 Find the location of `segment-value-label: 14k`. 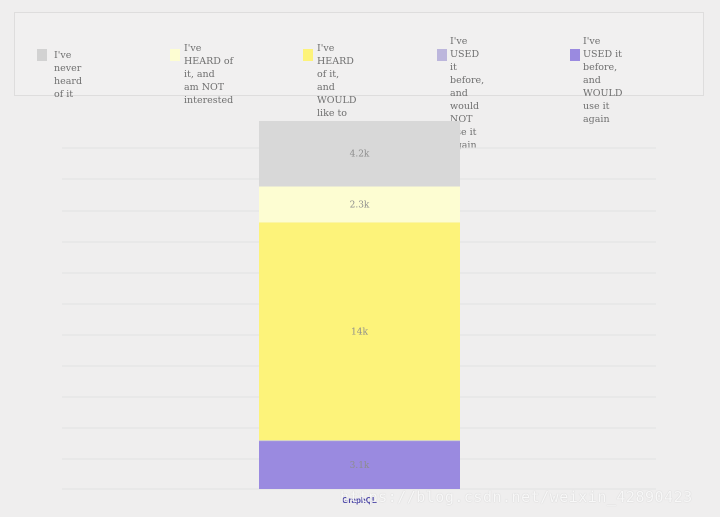

segment-value-label: 14k is located at coordinates (359, 333).